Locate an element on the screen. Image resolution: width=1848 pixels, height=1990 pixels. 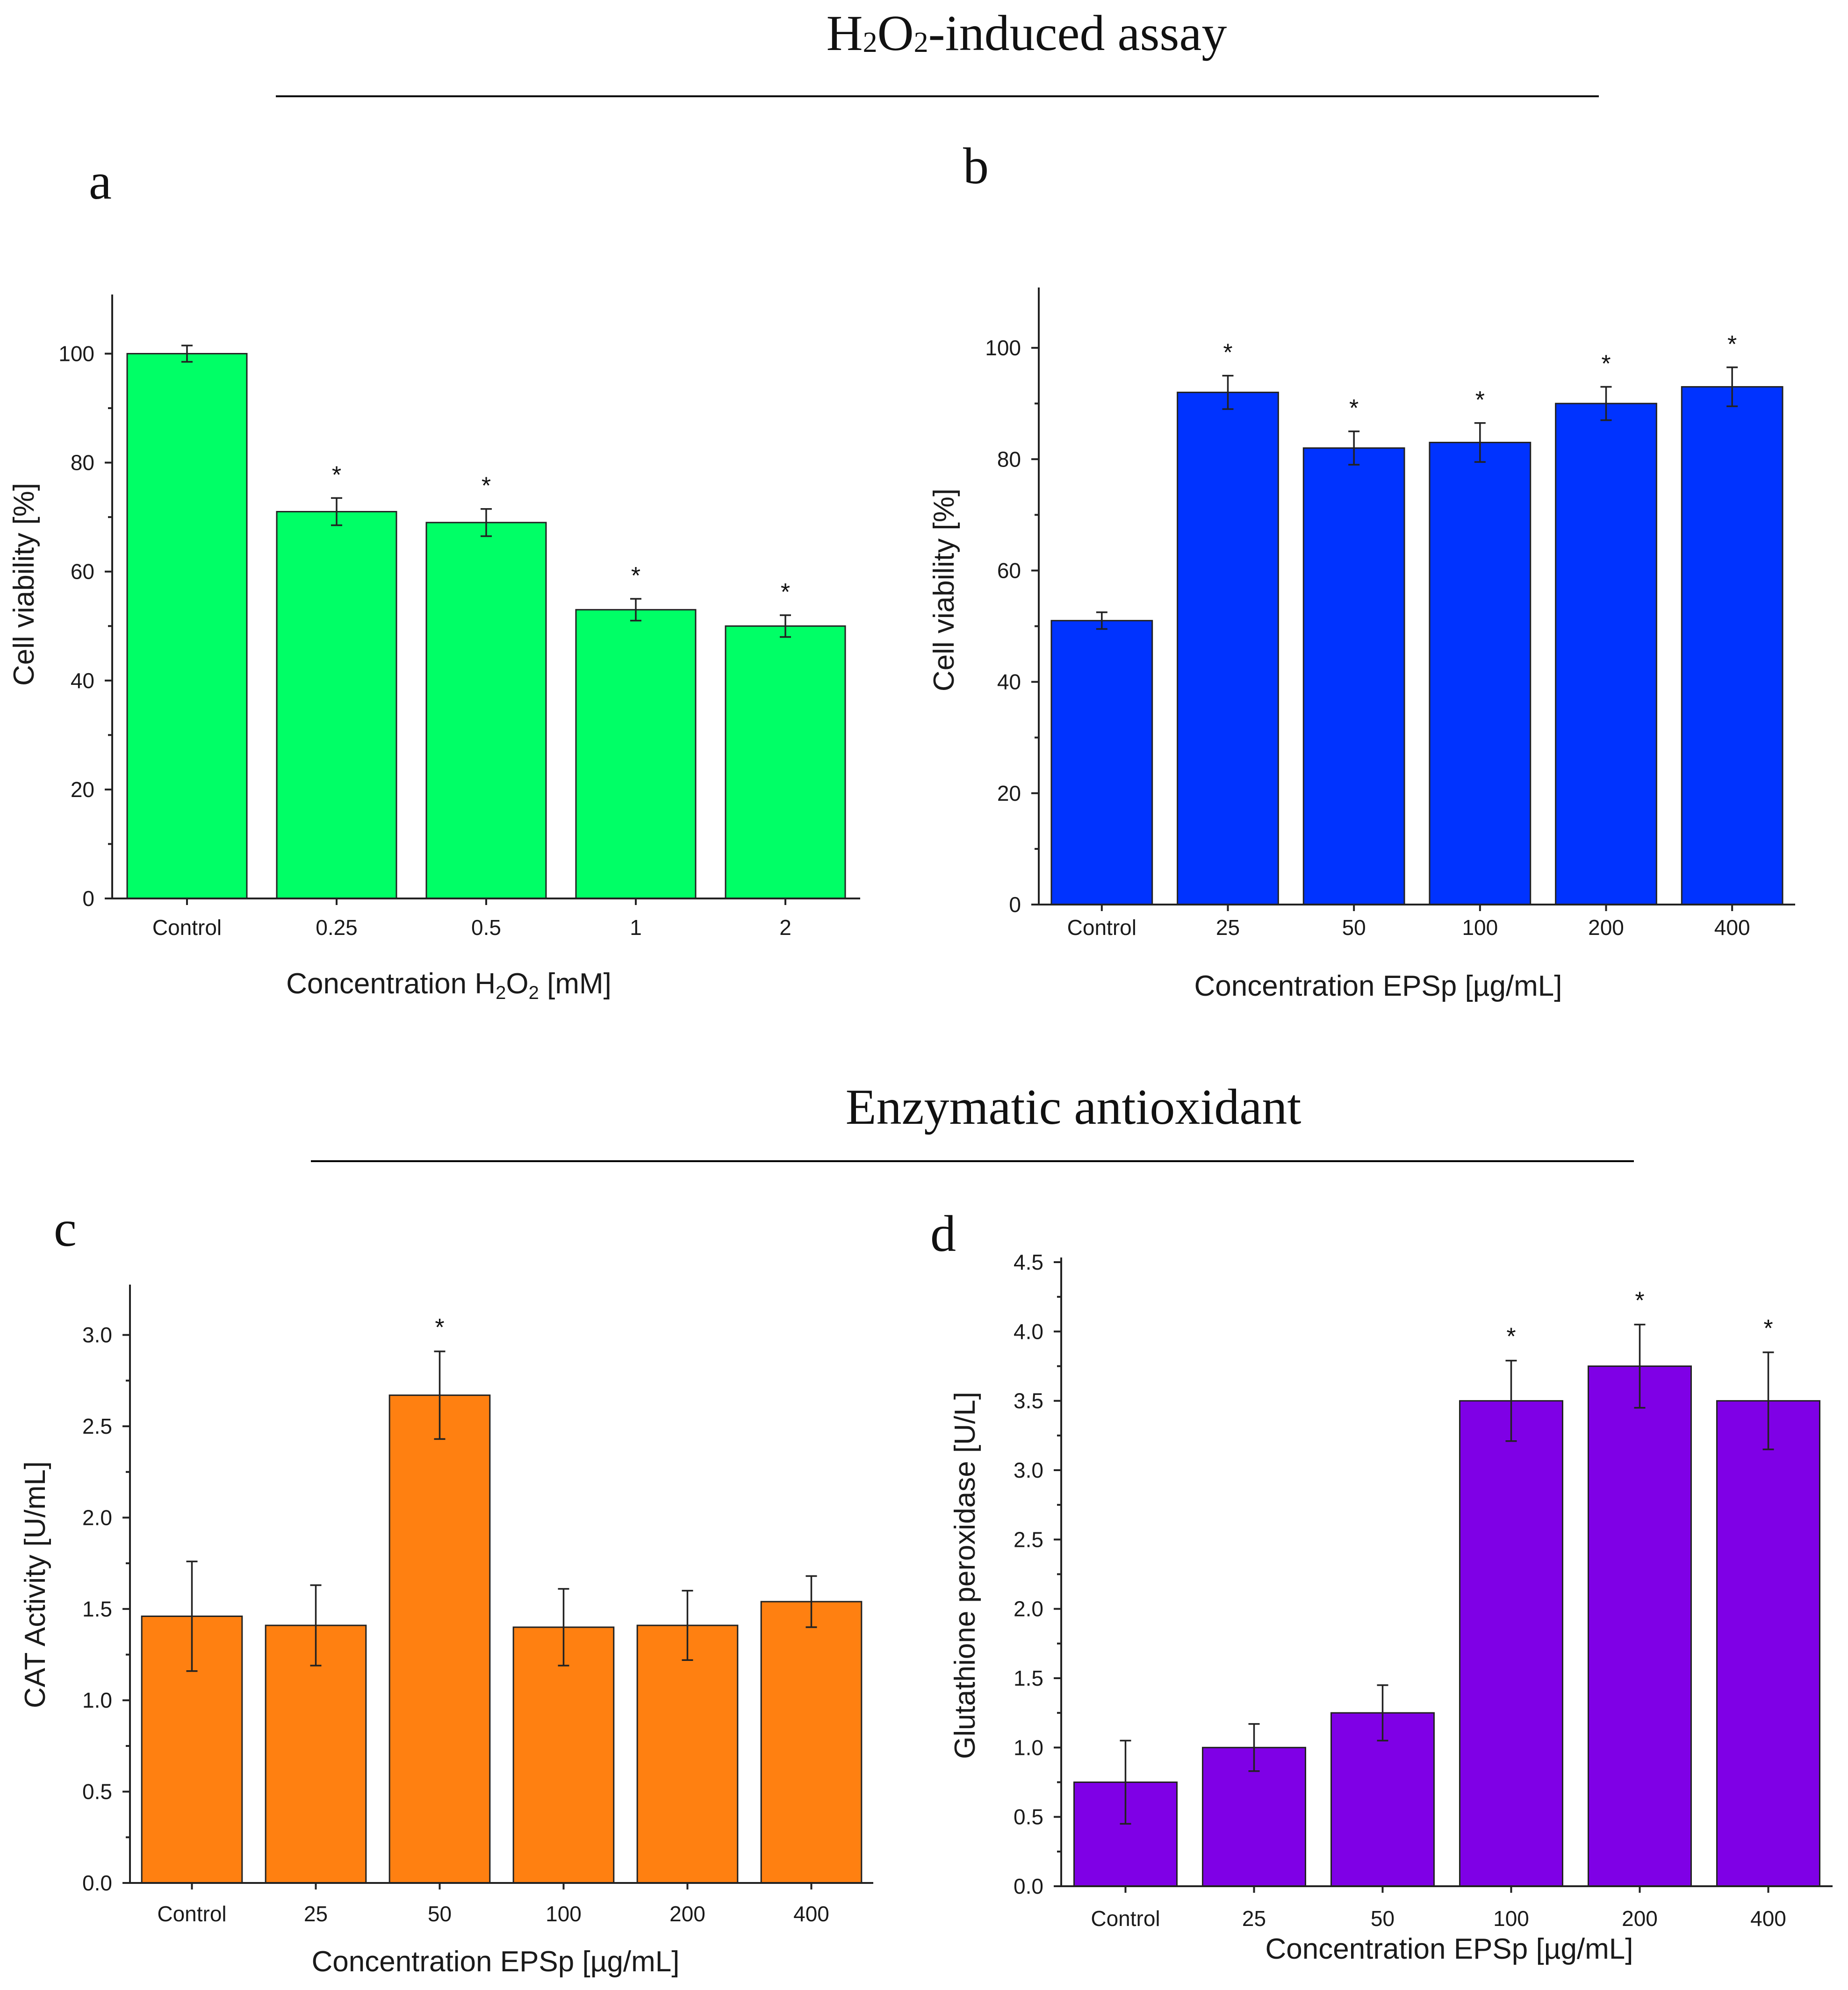
y-tick-label-c-2: 1.0 is located at coordinates (97, 1700).